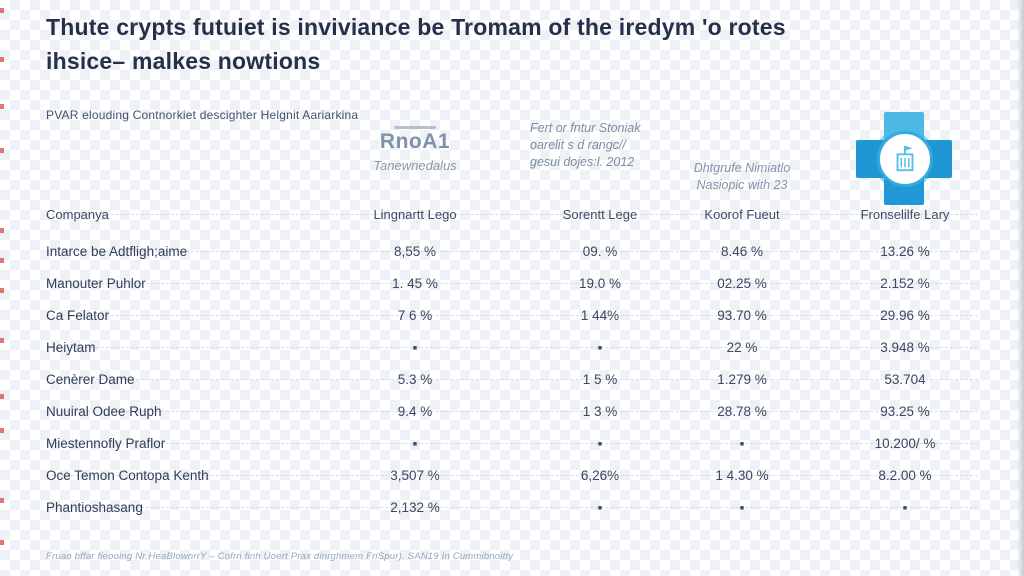 This screenshot has height=576, width=1024. I want to click on value-cell: 28.78 %, so click(742, 411).